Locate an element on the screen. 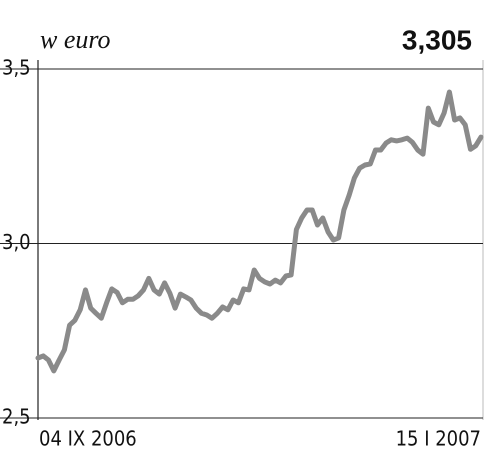 This screenshot has height=470, width=500. y-tick-label: 3,0 is located at coordinates (16, 242).